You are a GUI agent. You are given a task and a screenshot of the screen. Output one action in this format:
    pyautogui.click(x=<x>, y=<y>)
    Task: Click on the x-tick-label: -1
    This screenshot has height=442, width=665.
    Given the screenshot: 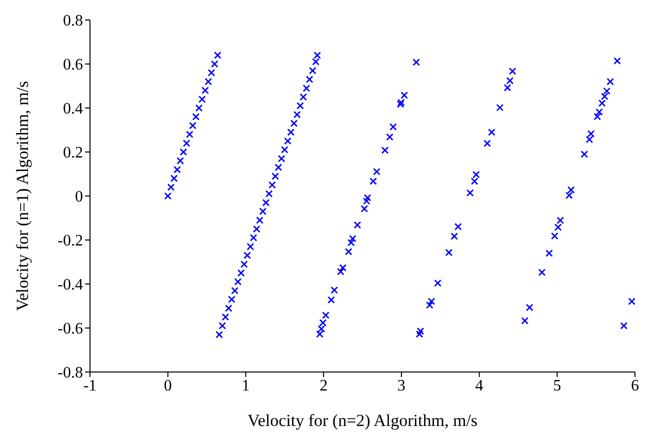 What is the action you would take?
    pyautogui.click(x=90, y=385)
    